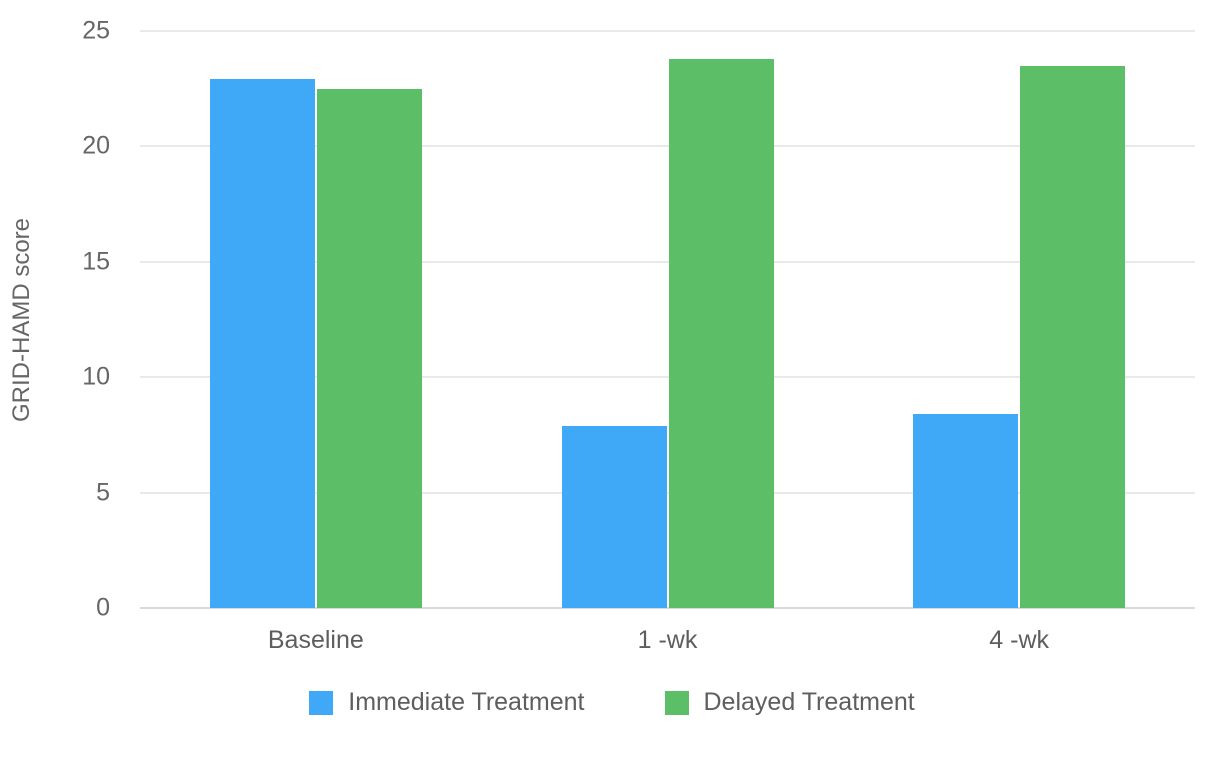 The height and width of the screenshot is (760, 1224). What do you see at coordinates (369, 348) in the screenshot?
I see `bar-delayed-treatment-baseline` at bounding box center [369, 348].